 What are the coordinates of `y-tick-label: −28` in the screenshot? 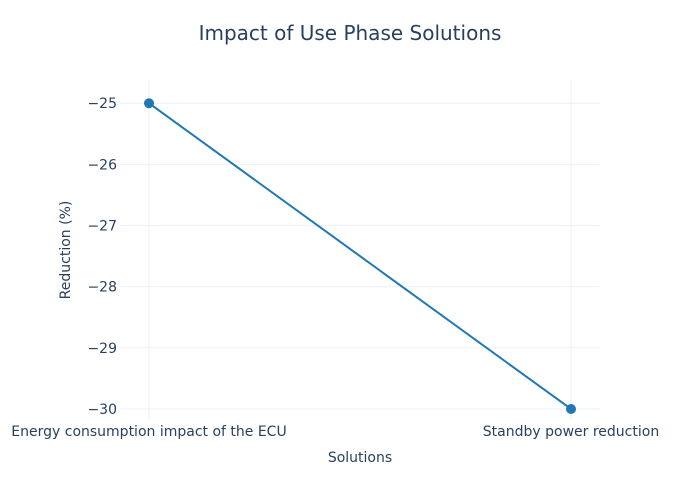 It's located at (102, 288).